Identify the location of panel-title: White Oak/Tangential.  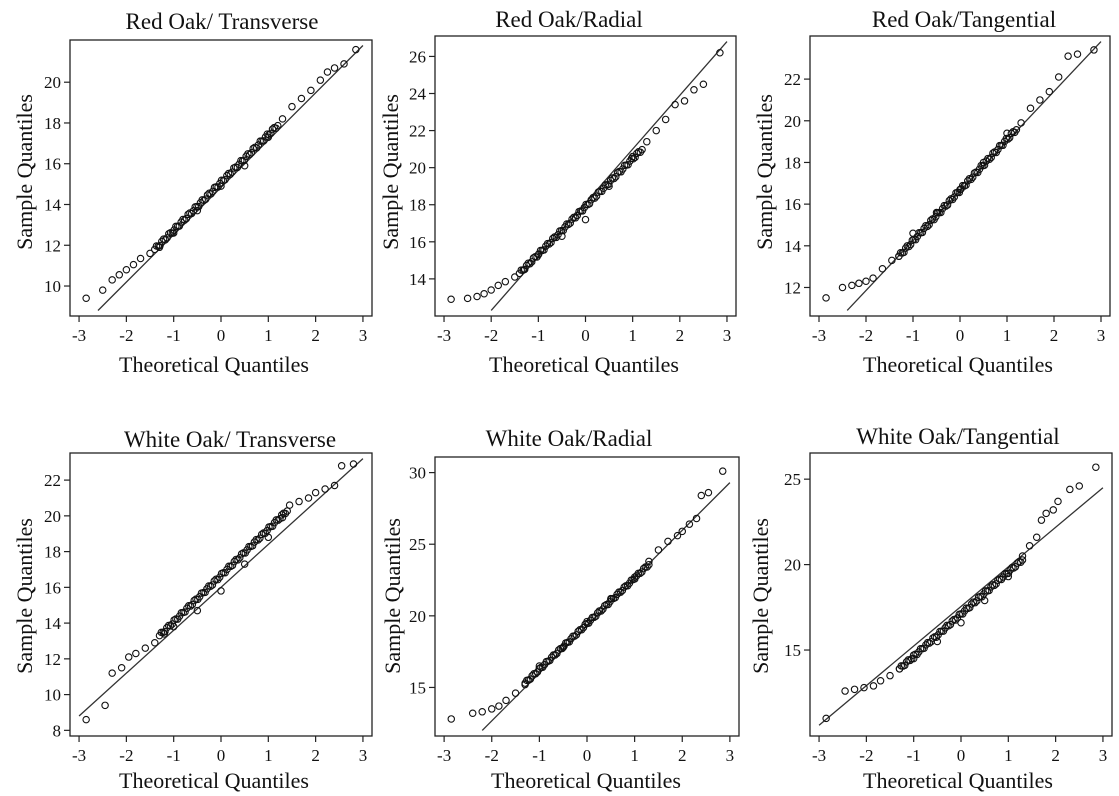
(957, 436).